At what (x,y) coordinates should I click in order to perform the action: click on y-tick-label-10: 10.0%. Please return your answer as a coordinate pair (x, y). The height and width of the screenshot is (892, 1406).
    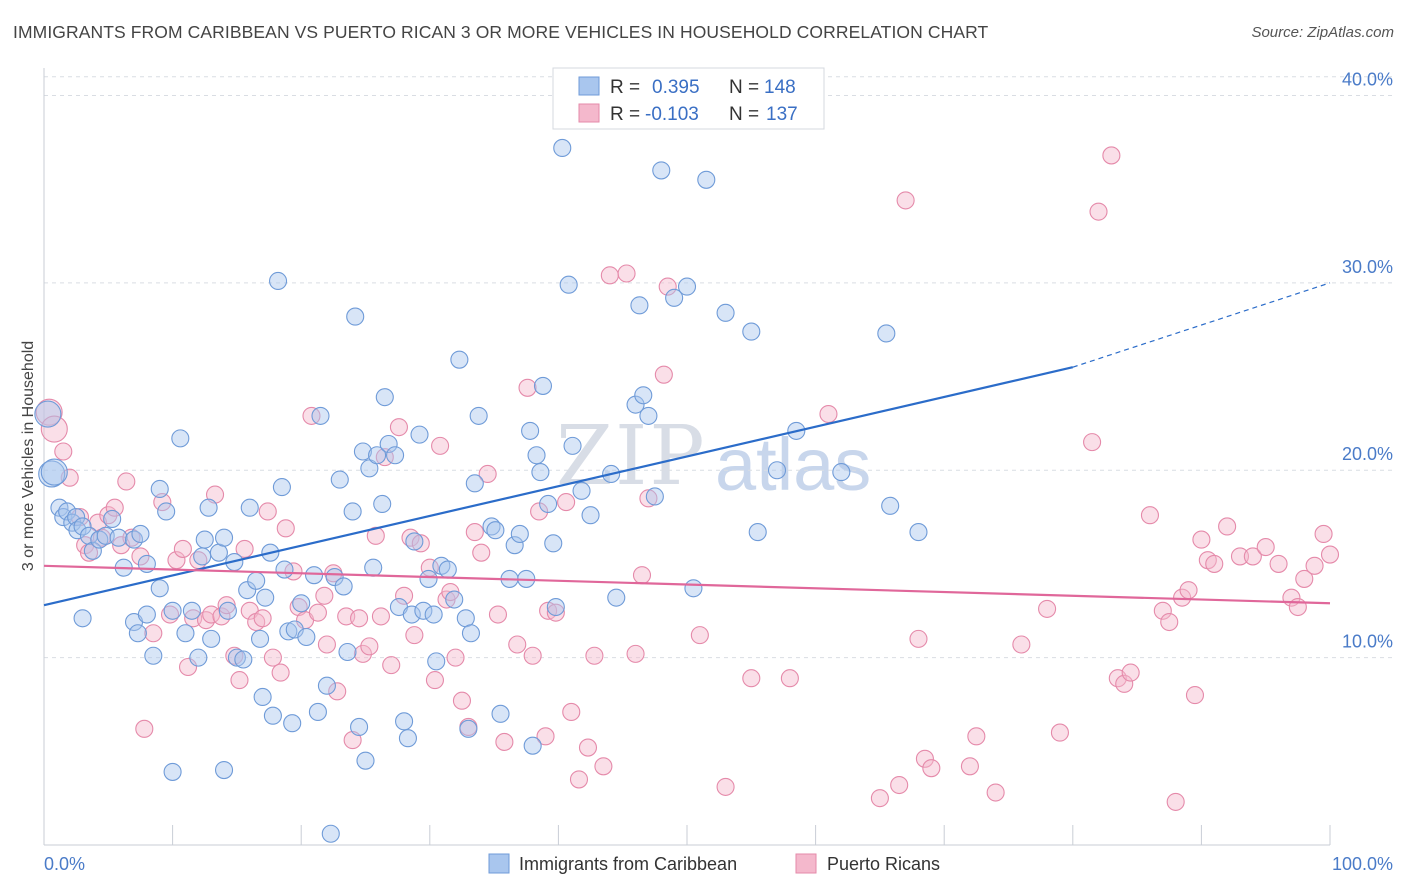
    Looking at the image, I should click on (1367, 642).